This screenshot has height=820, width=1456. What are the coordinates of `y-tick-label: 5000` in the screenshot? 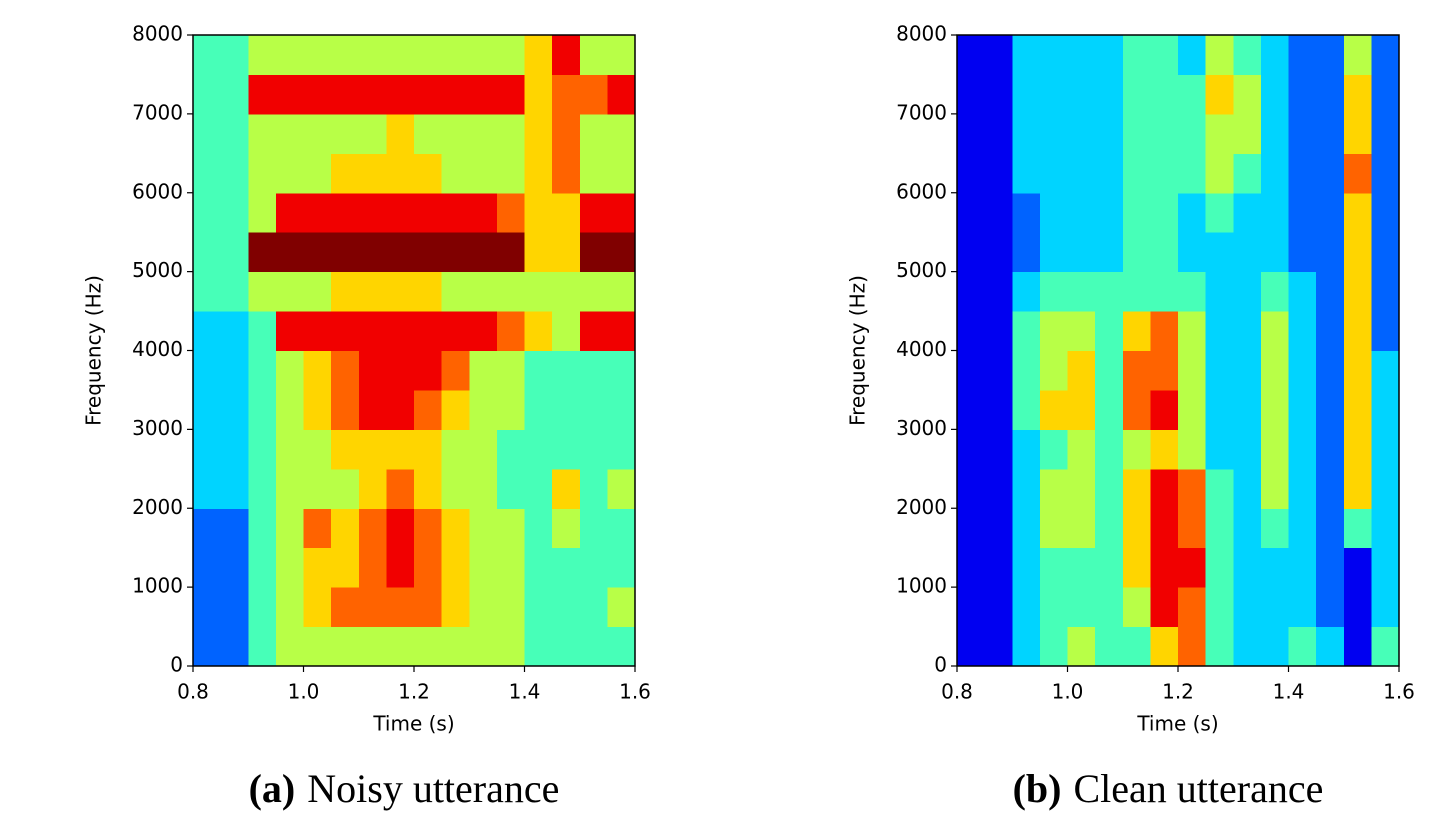 It's located at (921, 270).